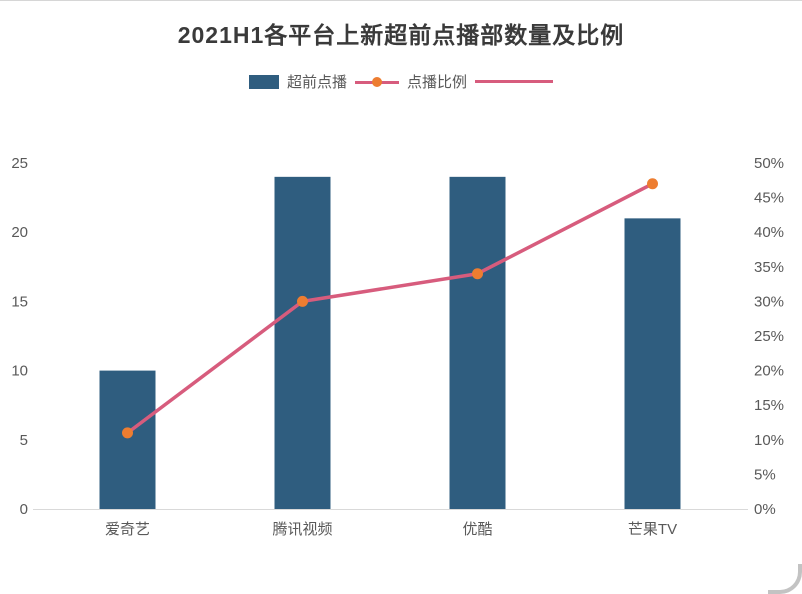  I want to click on category-label: 优酷, so click(477, 529).